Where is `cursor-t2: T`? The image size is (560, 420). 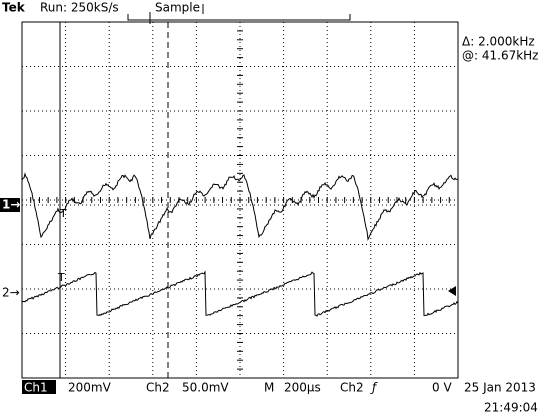
cursor-t2: T is located at coordinates (61, 277).